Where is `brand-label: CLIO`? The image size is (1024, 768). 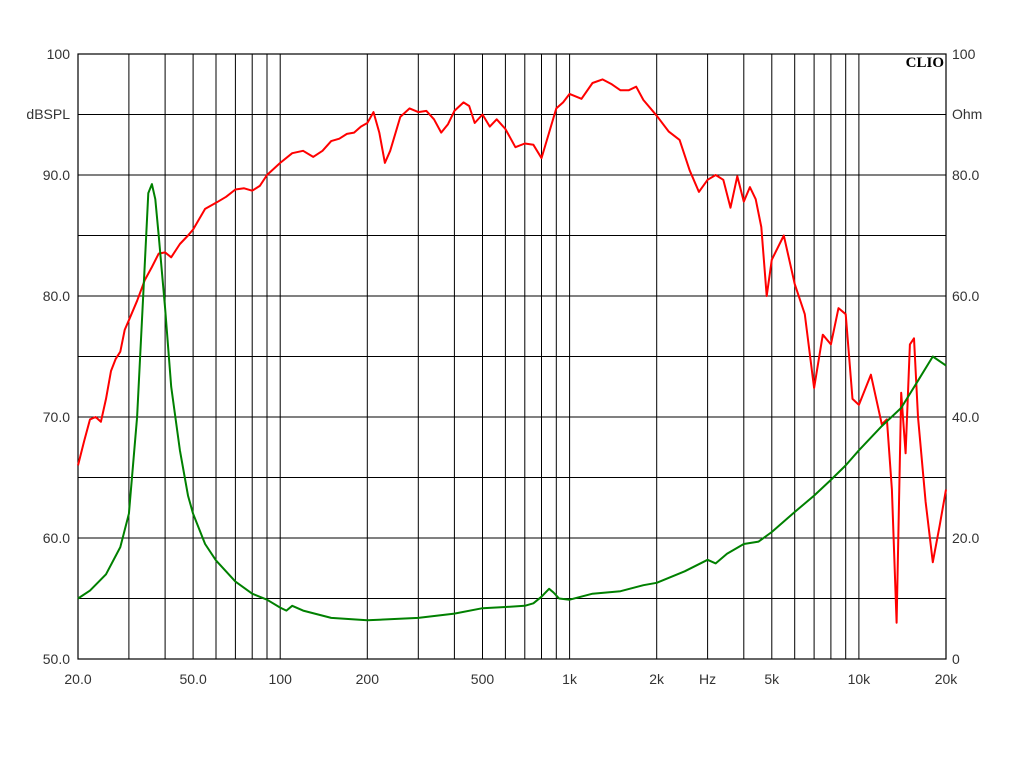 brand-label: CLIO is located at coordinates (925, 63).